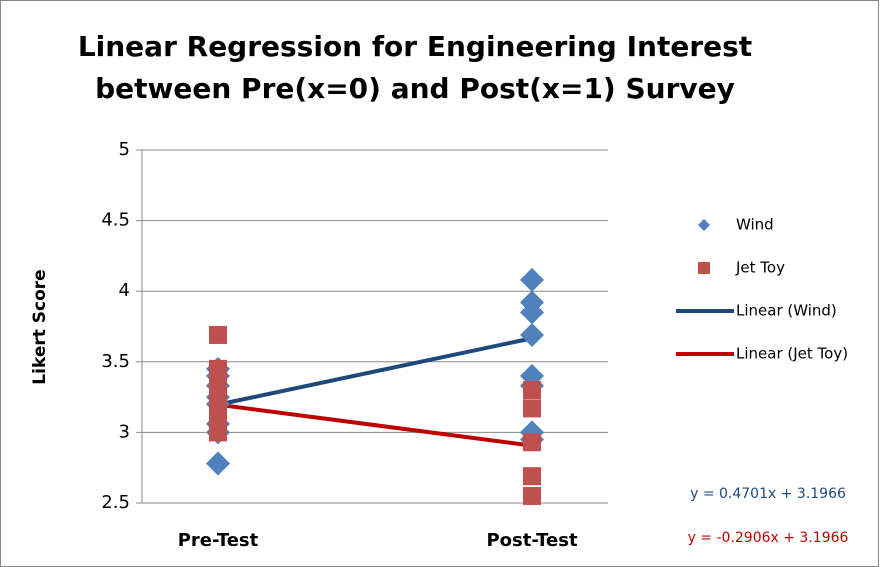  What do you see at coordinates (792, 354) in the screenshot?
I see `legend-label: Linear (Jet Toy)` at bounding box center [792, 354].